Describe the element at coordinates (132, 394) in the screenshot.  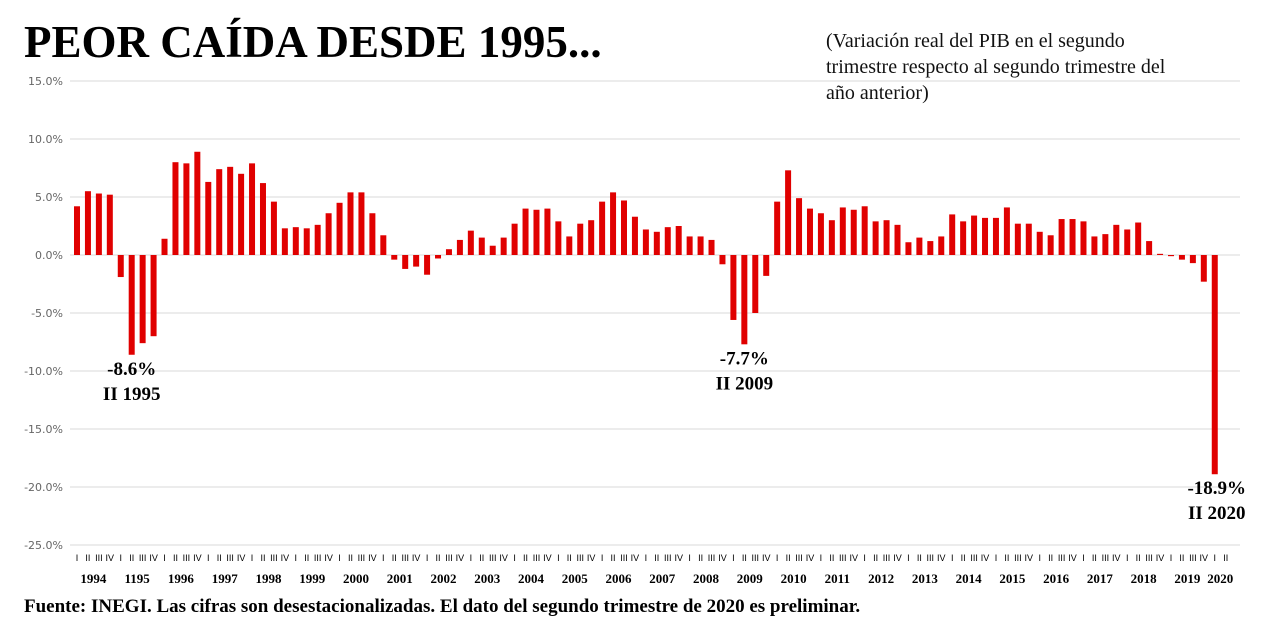
I see `annotation-period: II 1995` at that location.